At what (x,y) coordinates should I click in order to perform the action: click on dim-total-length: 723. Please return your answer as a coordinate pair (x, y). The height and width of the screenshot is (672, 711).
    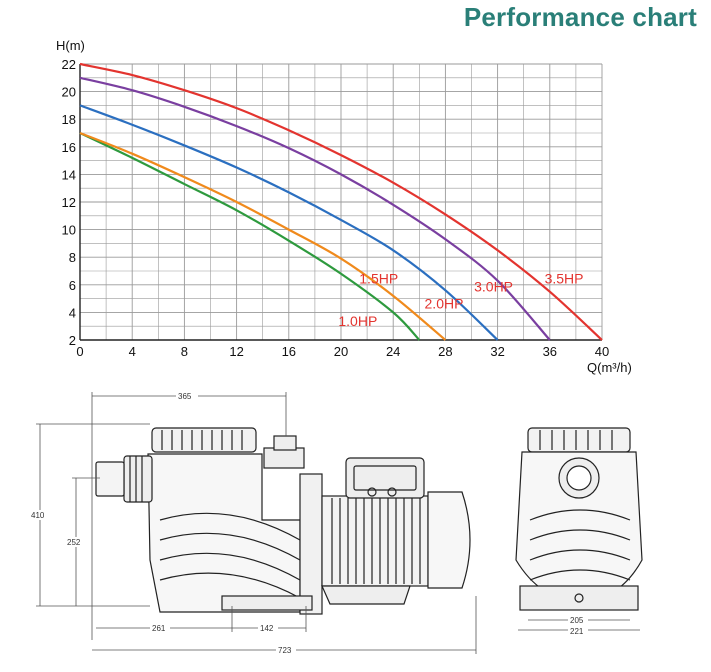
    Looking at the image, I should click on (285, 650).